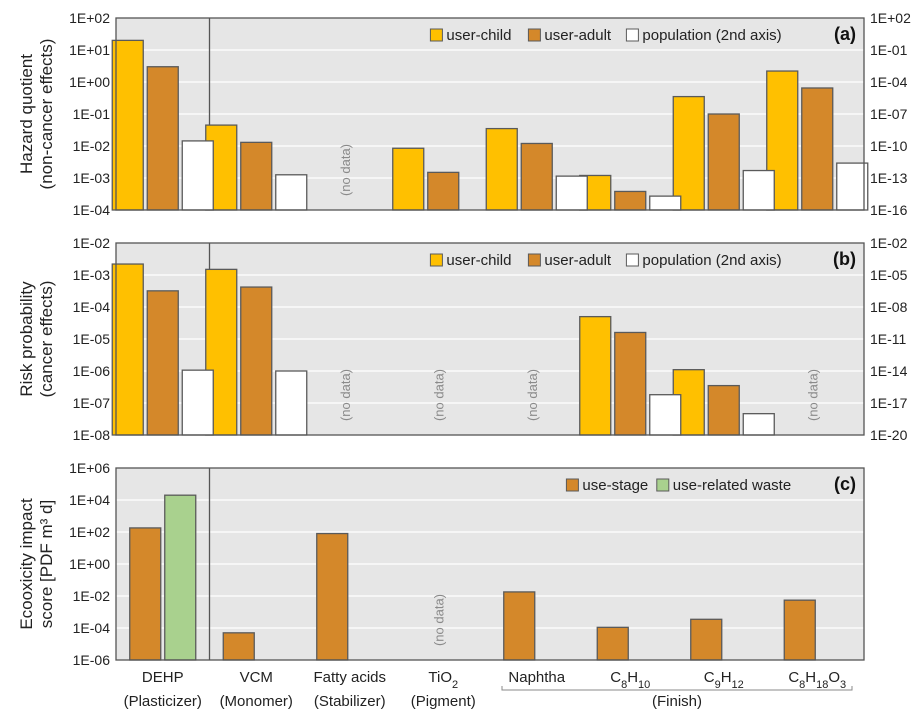 The width and height of the screenshot is (921, 716). Describe the element at coordinates (677, 688) in the screenshot. I see `finish-bracket` at that location.